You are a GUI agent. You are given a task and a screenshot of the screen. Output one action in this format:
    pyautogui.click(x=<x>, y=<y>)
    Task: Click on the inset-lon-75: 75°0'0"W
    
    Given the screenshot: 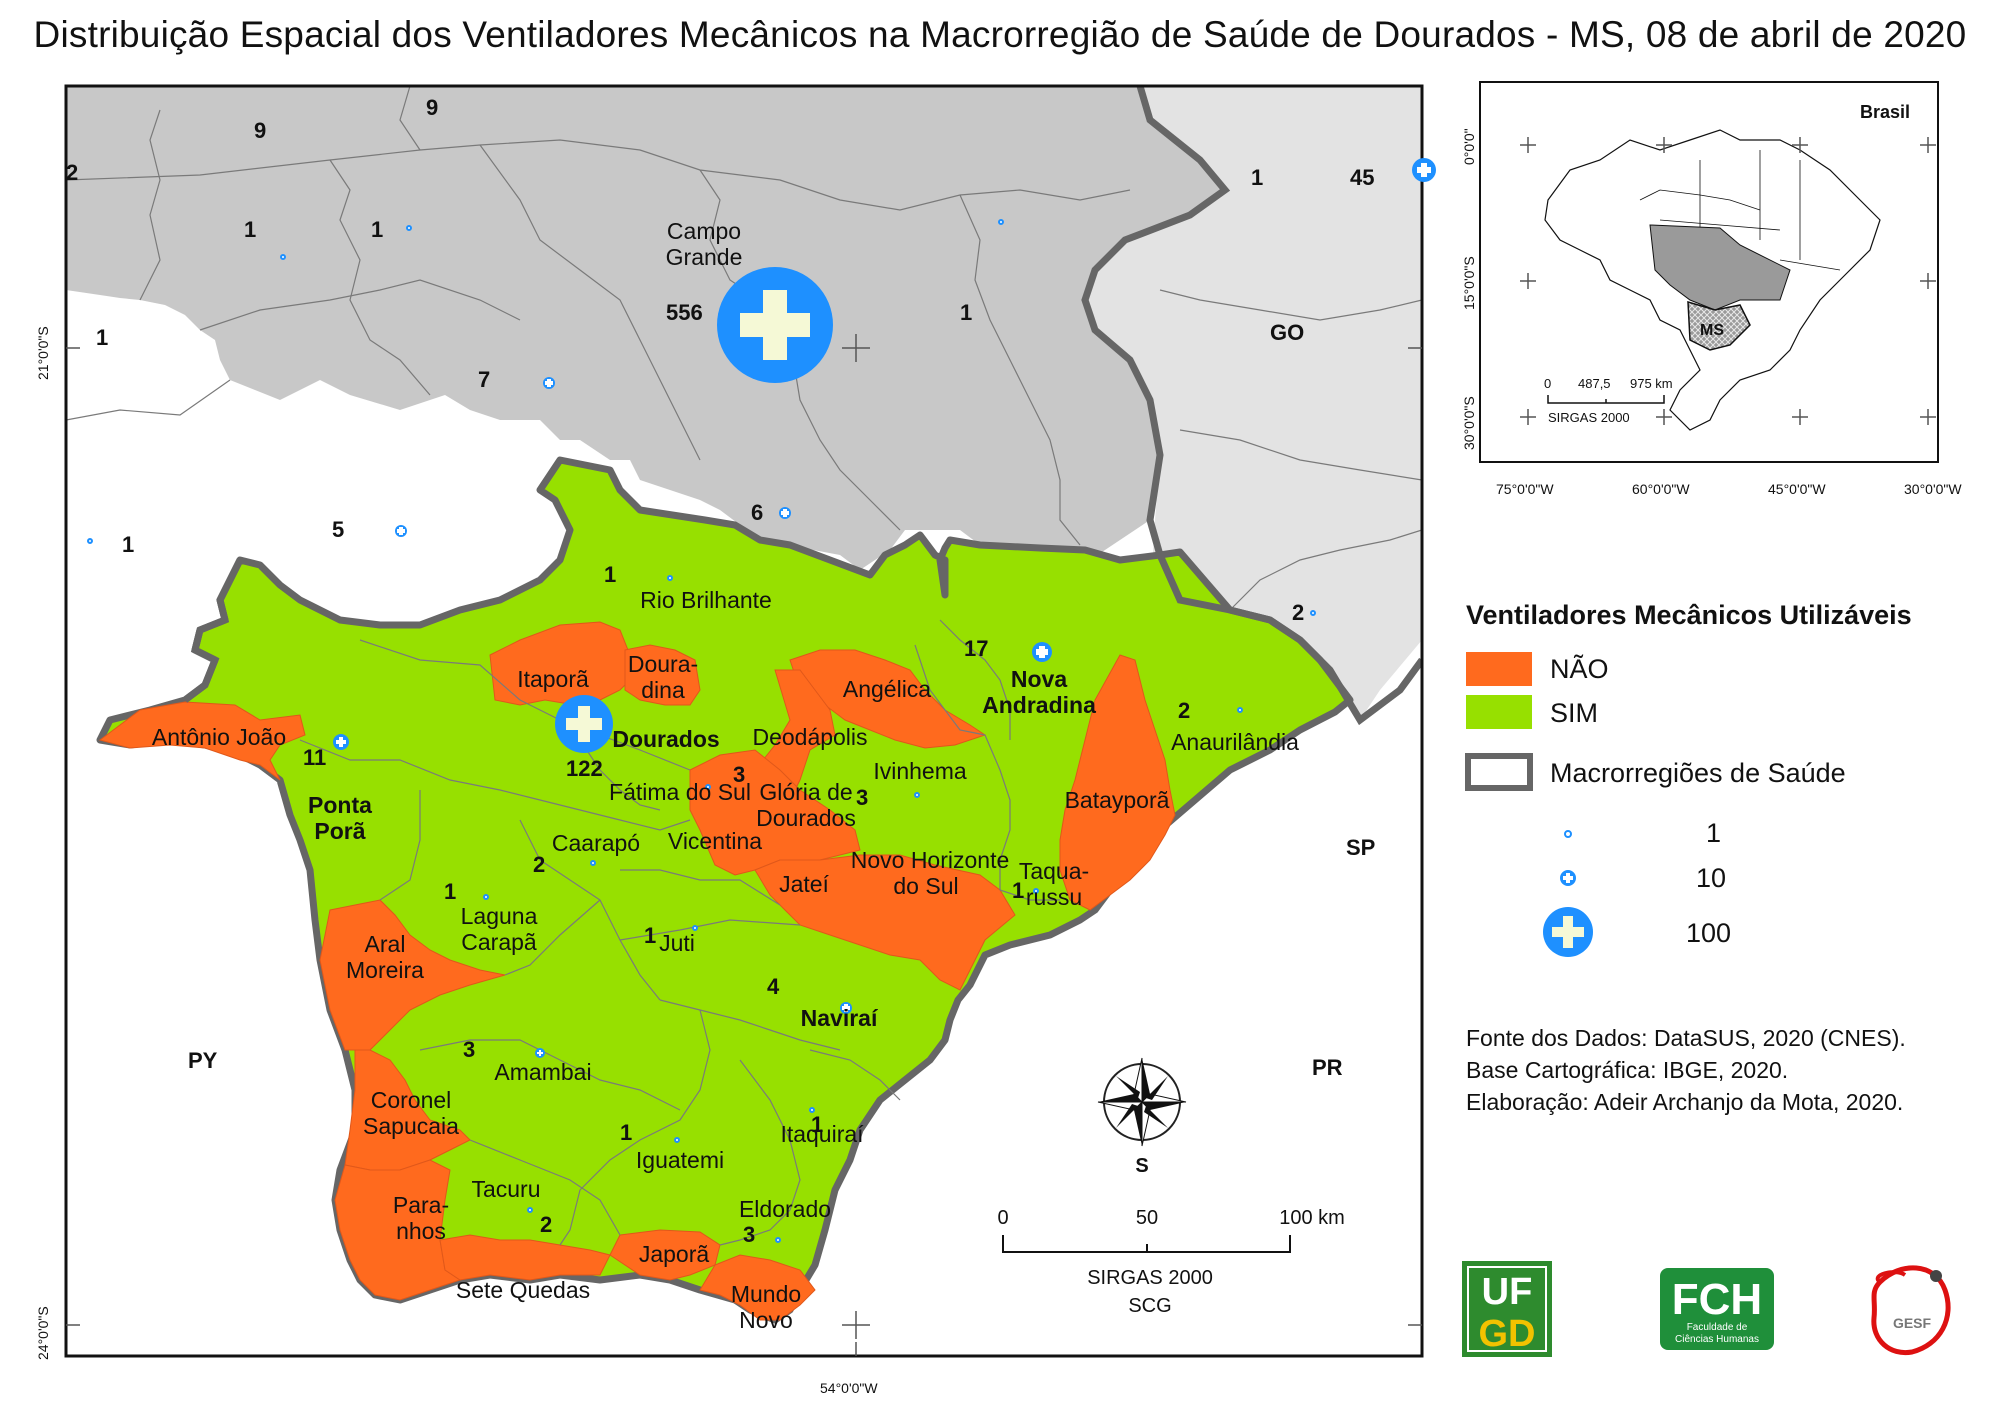 What is the action you would take?
    pyautogui.click(x=1525, y=489)
    